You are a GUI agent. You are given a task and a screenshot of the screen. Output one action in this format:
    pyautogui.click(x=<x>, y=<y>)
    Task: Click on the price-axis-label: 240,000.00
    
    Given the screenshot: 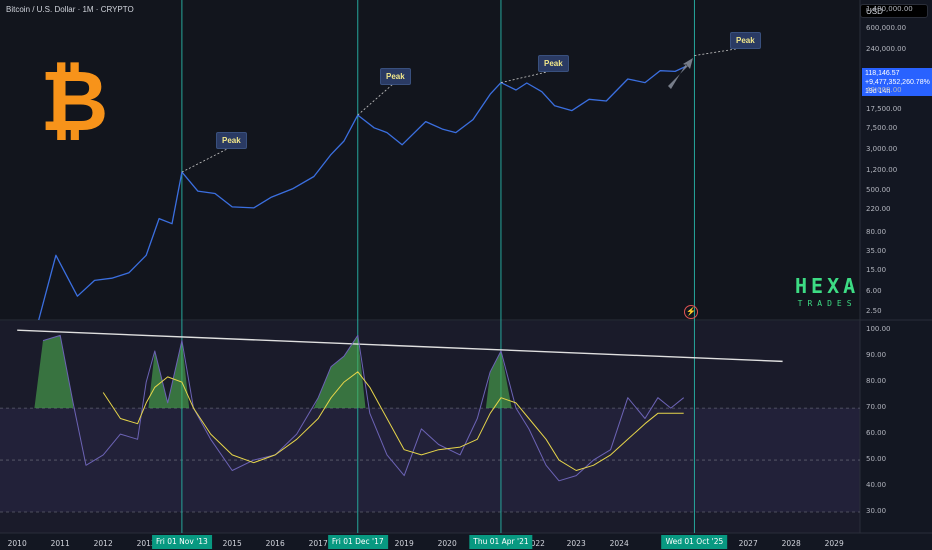 What is the action you would take?
    pyautogui.click(x=886, y=49)
    